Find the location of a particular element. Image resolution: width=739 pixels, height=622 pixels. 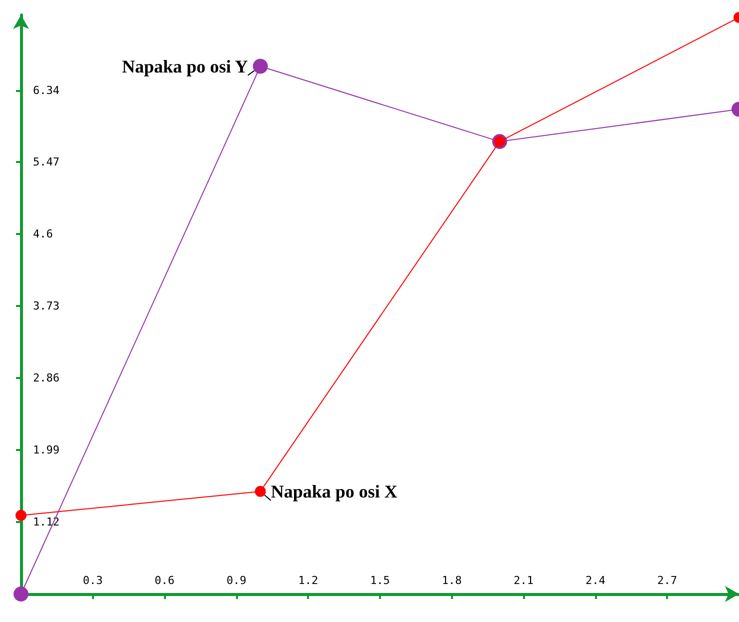

y-tick-label: 1.99 is located at coordinates (46, 450).